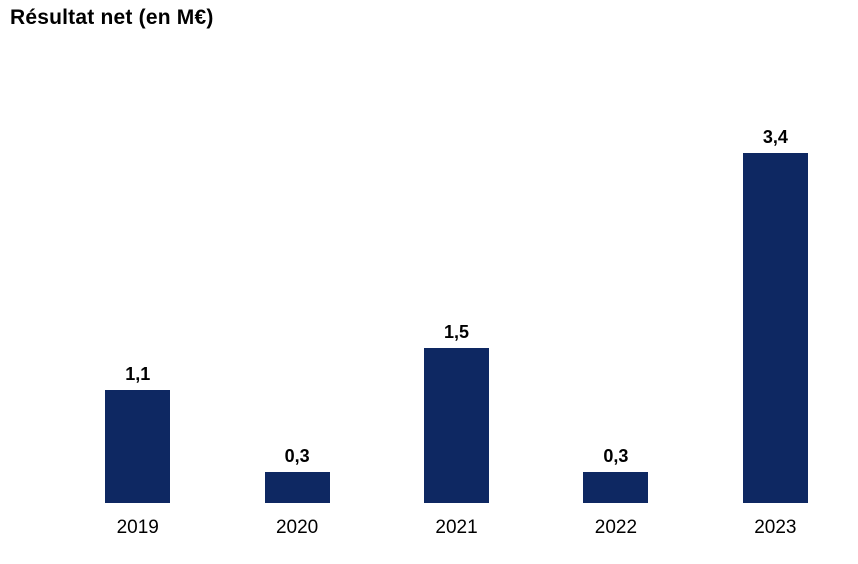  I want to click on bar-value-label-2019: 1,1, so click(138, 374).